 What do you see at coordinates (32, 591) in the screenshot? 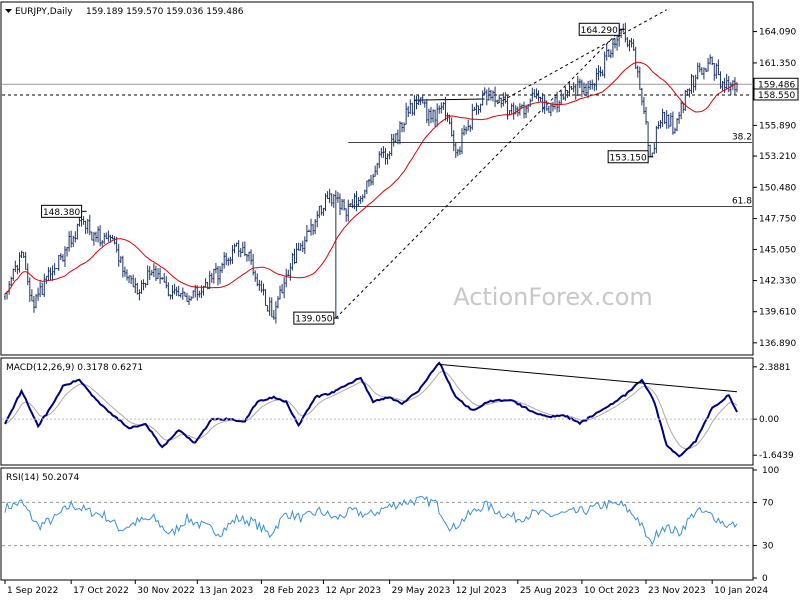
I see `time-axis-tick-label: 1 Sep 2022` at bounding box center [32, 591].